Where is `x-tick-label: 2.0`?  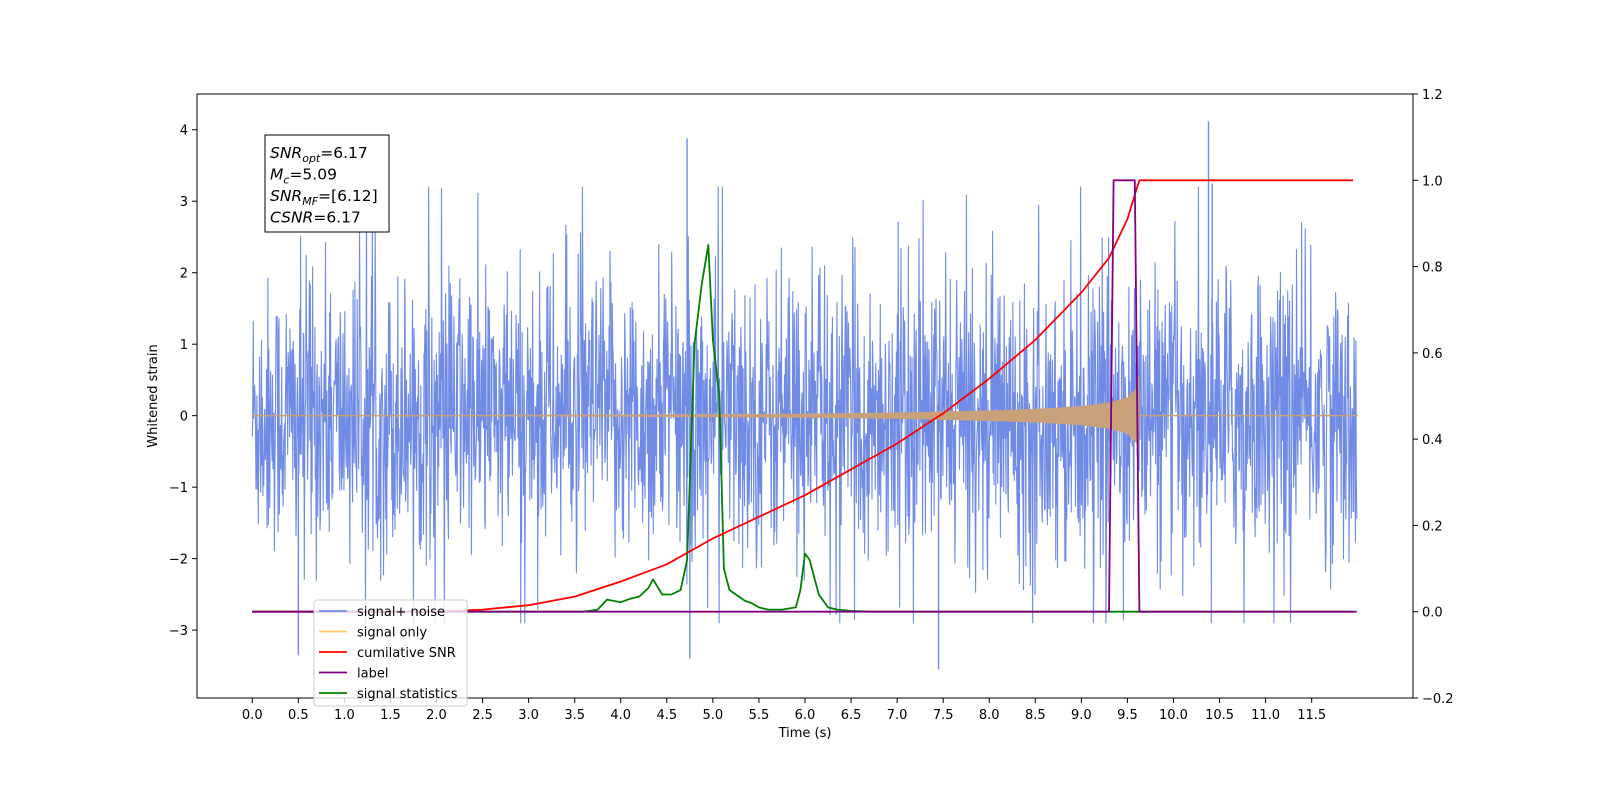
x-tick-label: 2.0 is located at coordinates (436, 715).